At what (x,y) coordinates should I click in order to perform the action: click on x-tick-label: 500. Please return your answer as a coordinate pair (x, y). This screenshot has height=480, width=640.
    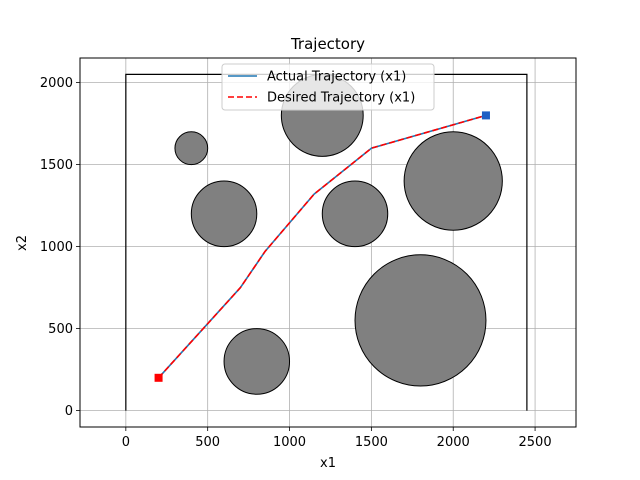
    Looking at the image, I should click on (207, 442).